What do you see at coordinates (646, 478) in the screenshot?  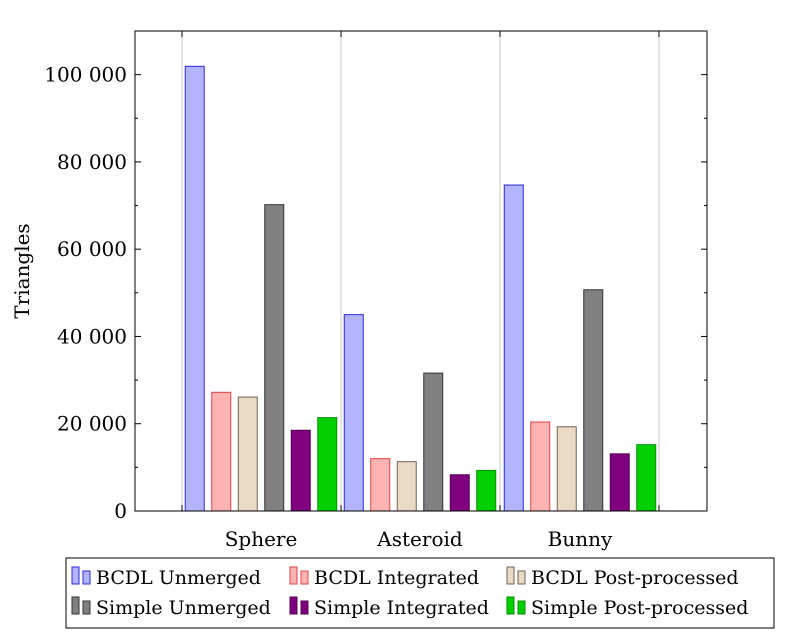 I see `bar-bunny-simple-post-processed` at bounding box center [646, 478].